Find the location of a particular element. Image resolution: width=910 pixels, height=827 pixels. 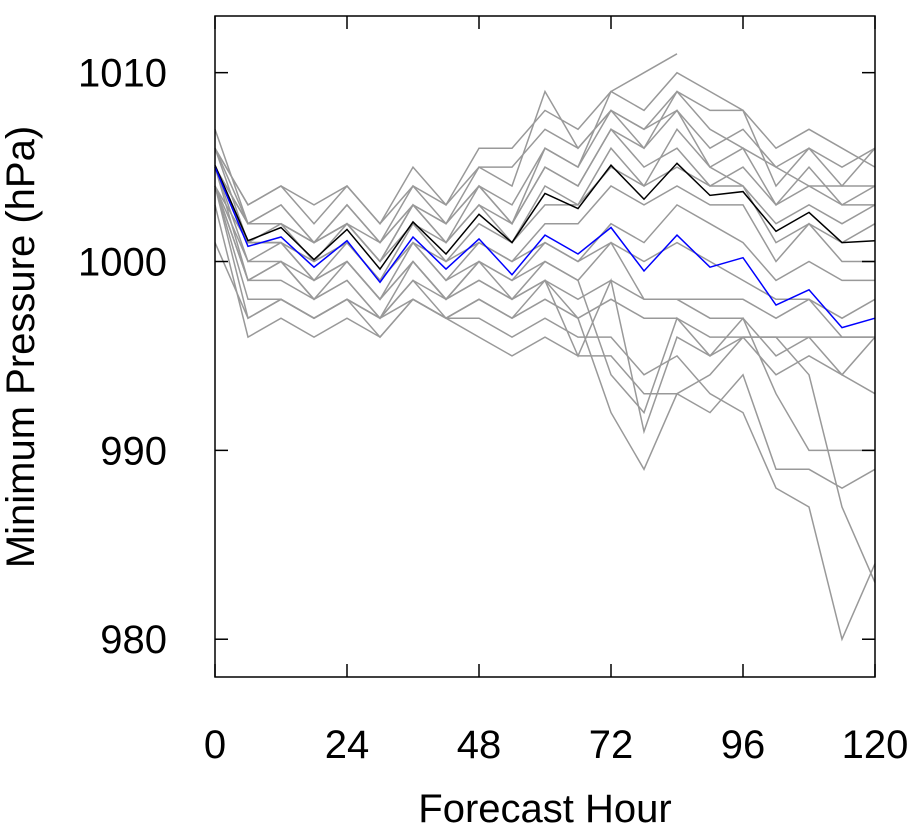

y-tick-label: 990 is located at coordinates (133, 451).